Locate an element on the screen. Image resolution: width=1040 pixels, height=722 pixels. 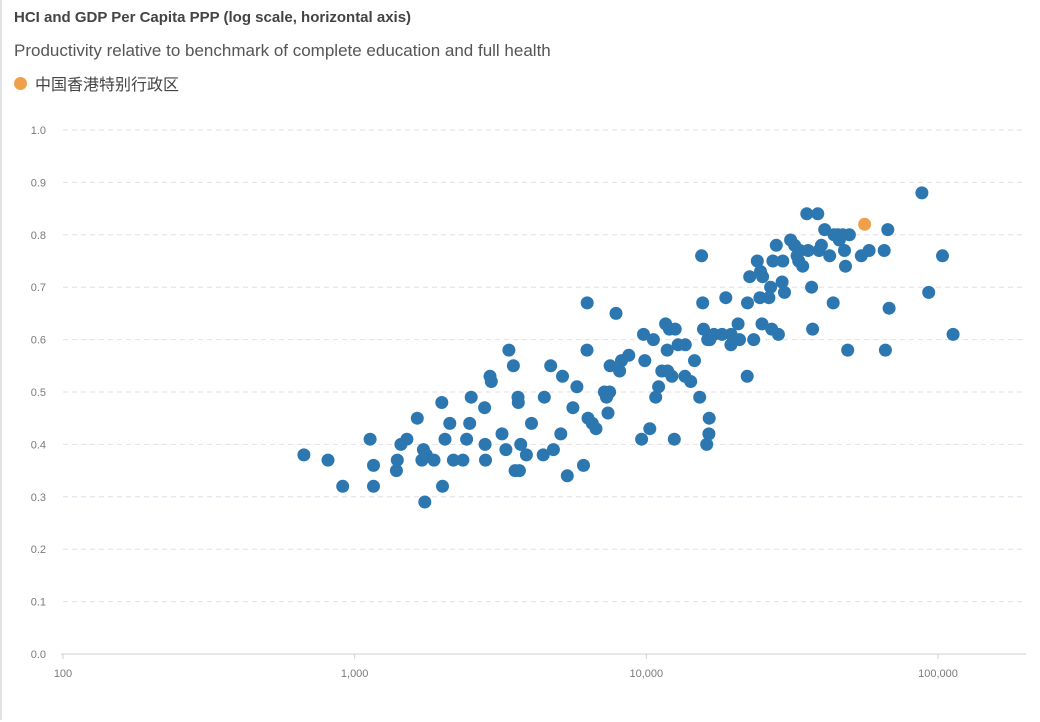
highlight-point is located at coordinates (865, 224).